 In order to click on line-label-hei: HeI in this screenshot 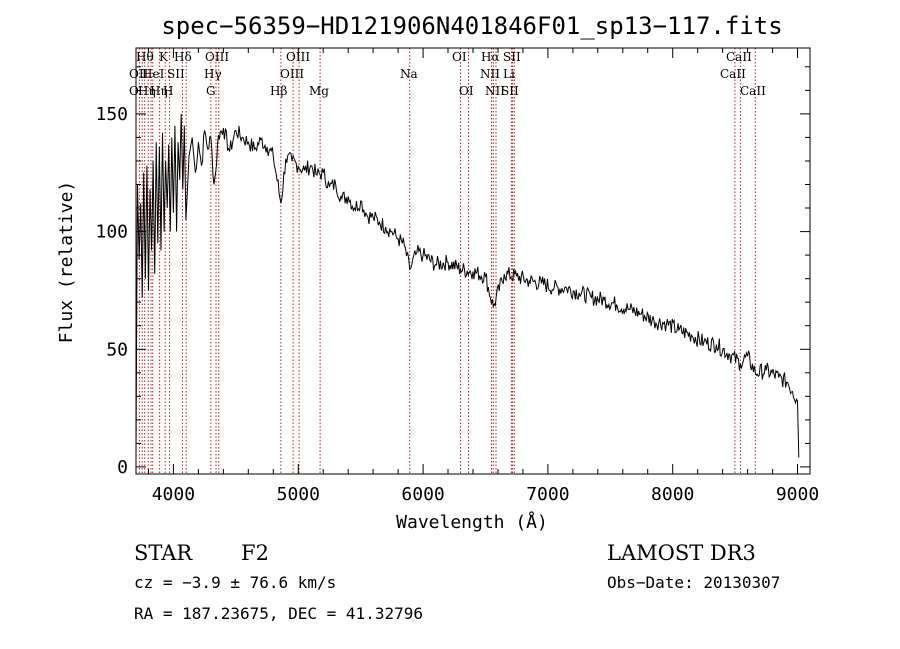, I will do `click(153, 74)`.